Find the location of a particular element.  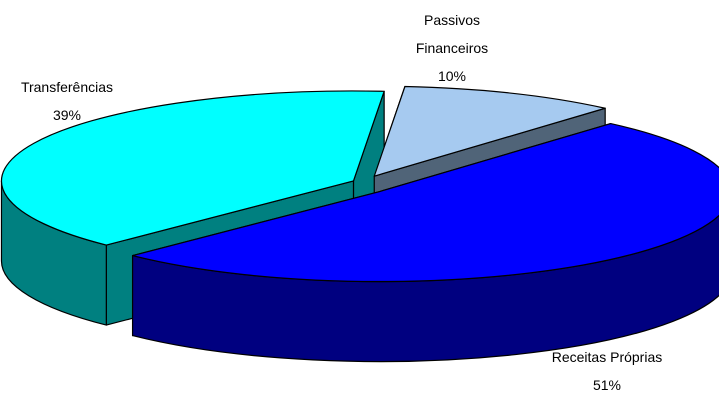

label-passivos-percent: 10% is located at coordinates (452, 76).